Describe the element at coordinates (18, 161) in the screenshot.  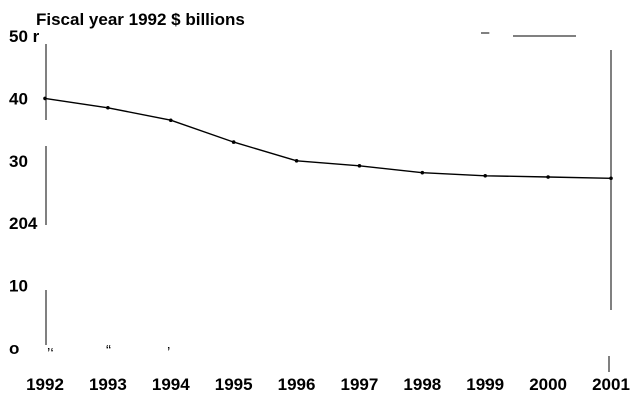
I see `y-tick-label: 30` at that location.